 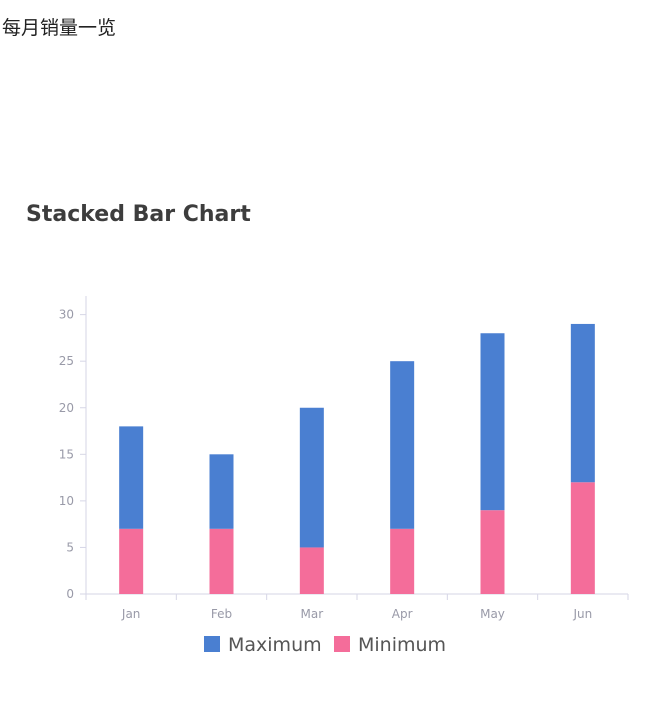 I want to click on bar-maximum-mar, so click(x=311, y=477).